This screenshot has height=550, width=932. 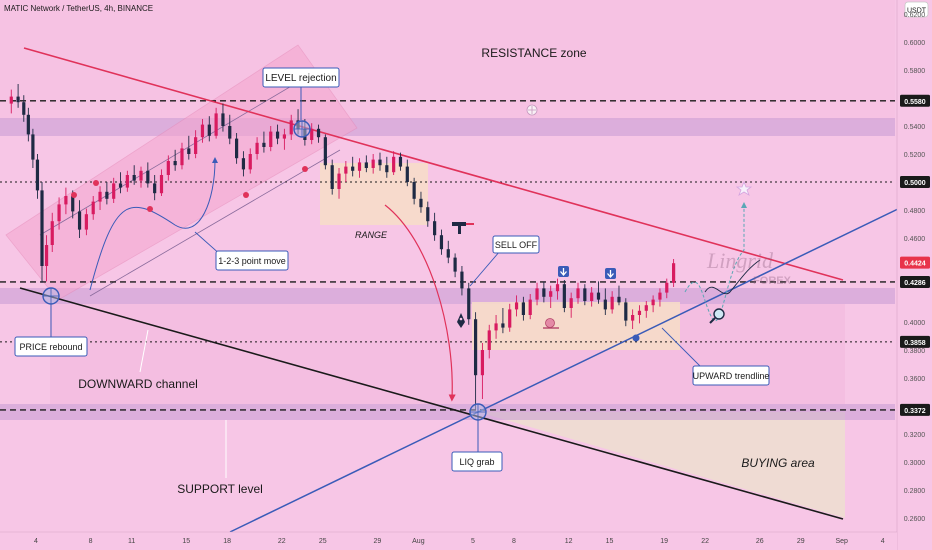 What do you see at coordinates (715, 356) in the screenshot?
I see `upward-trendline-callout: UPWARD trendline` at bounding box center [715, 356].